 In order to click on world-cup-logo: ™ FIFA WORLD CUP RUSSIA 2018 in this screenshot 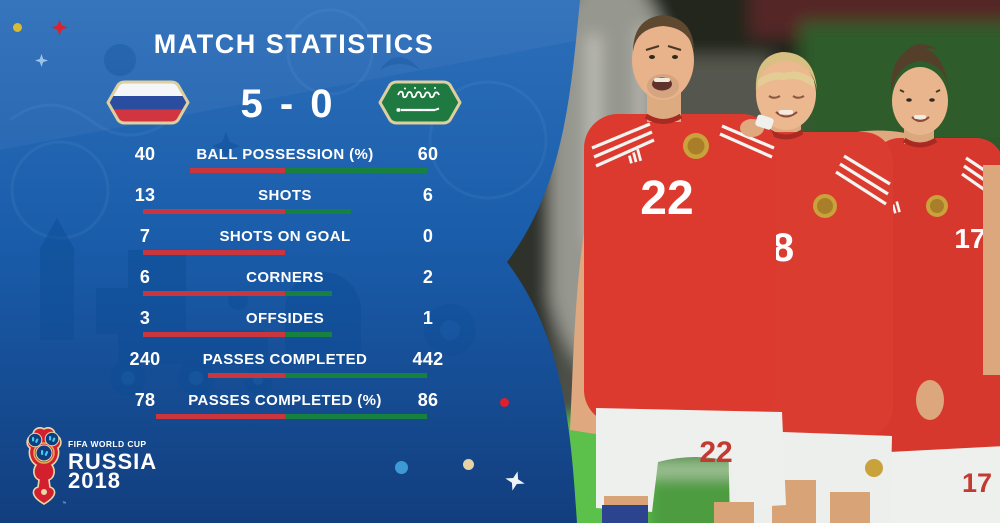, I will do `click(112, 469)`.